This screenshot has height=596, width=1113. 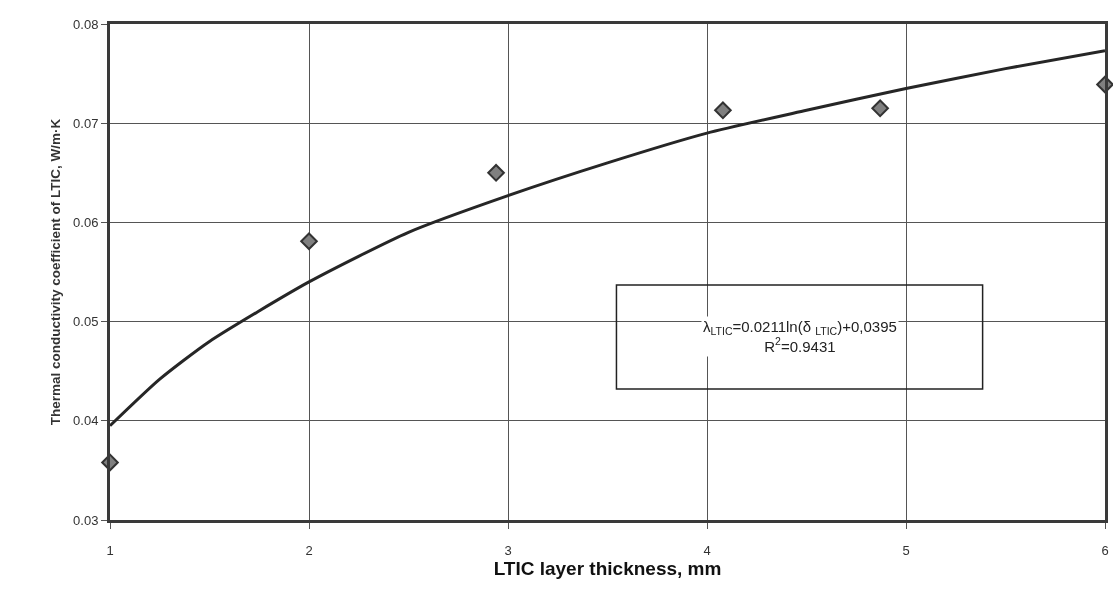 I want to click on y-tick-label: 0.04, so click(x=86, y=421).